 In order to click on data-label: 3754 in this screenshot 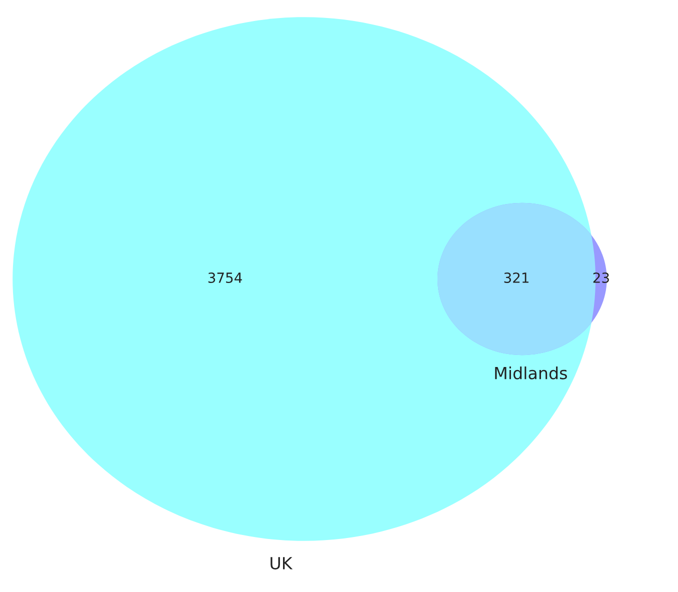, I will do `click(225, 278)`.